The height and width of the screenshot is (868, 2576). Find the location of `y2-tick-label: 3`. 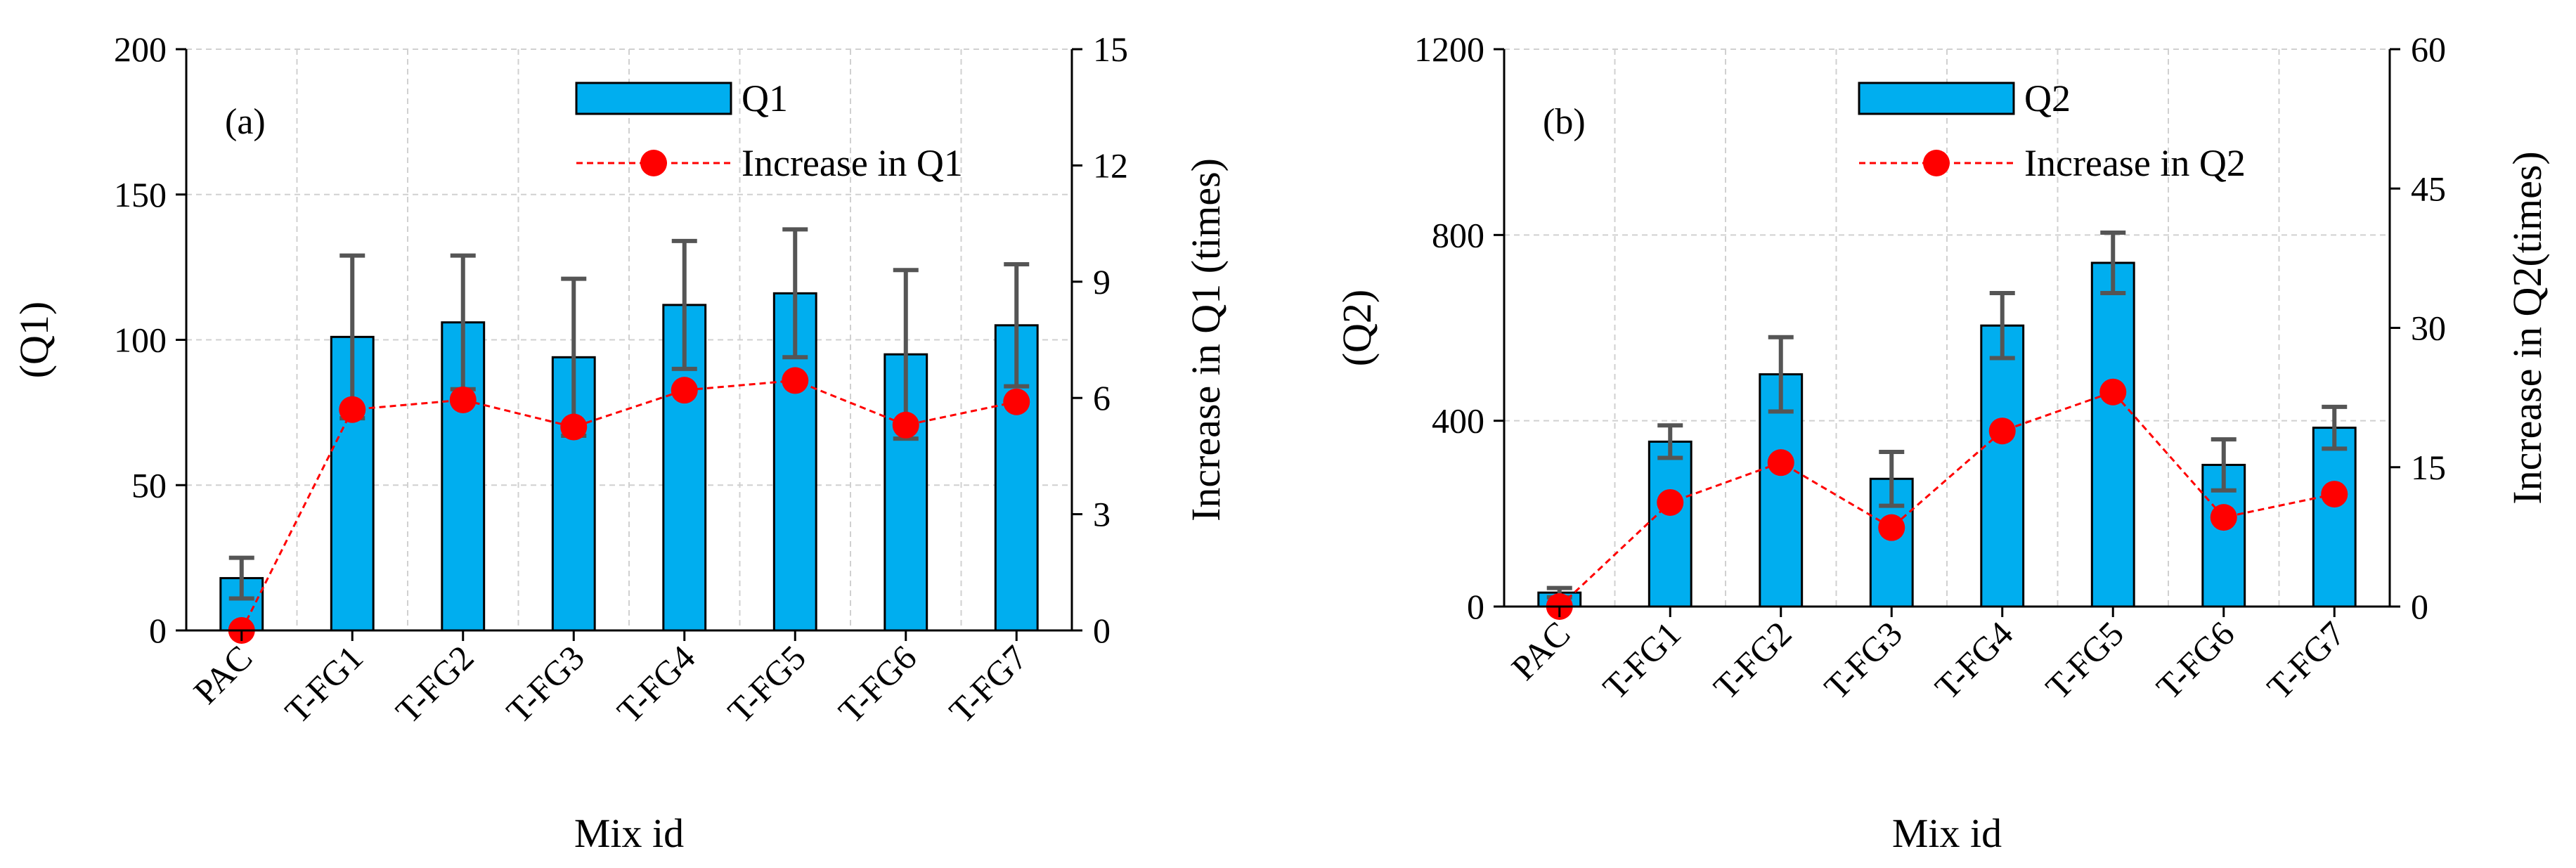

y2-tick-label: 3 is located at coordinates (1102, 514).